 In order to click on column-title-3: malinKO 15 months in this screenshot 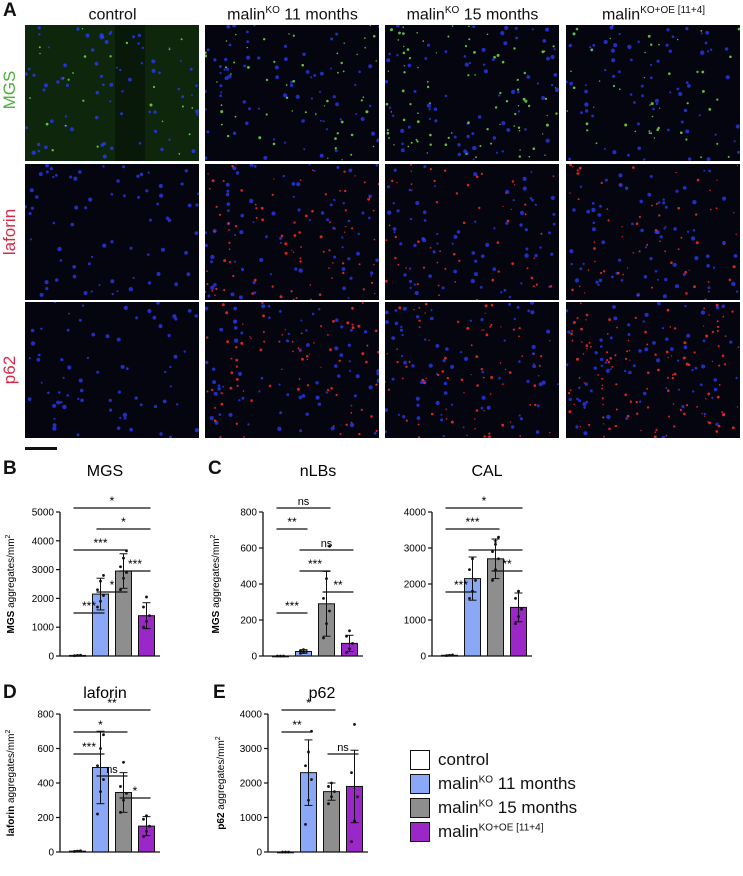, I will do `click(472, 14)`.